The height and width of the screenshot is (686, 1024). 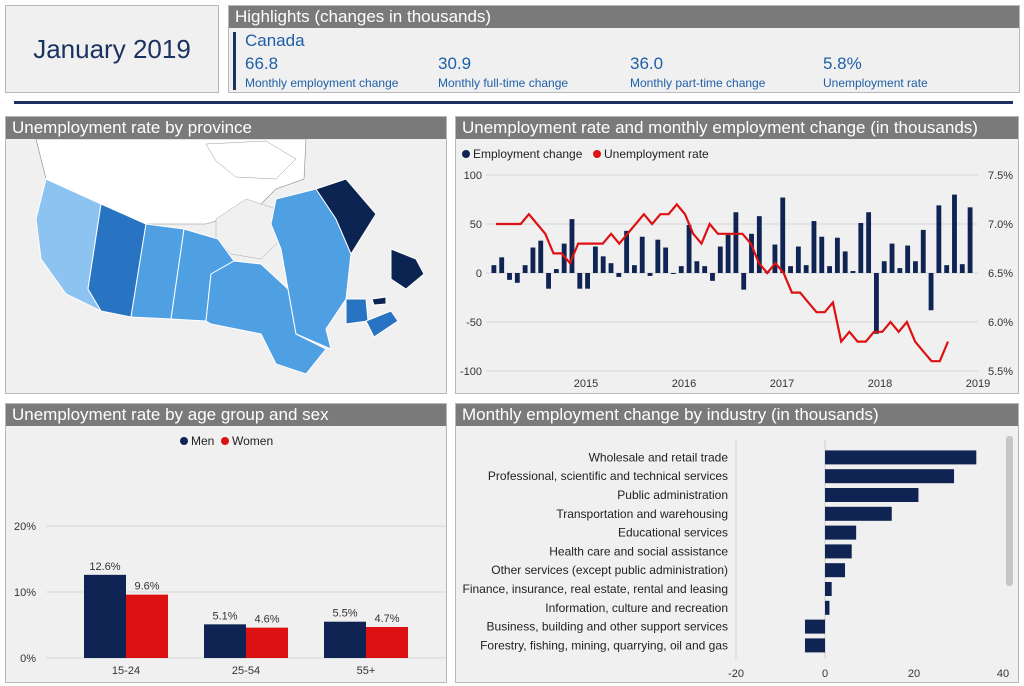 I want to click on y-right-tick-label: 7.5%, so click(x=1000, y=176).